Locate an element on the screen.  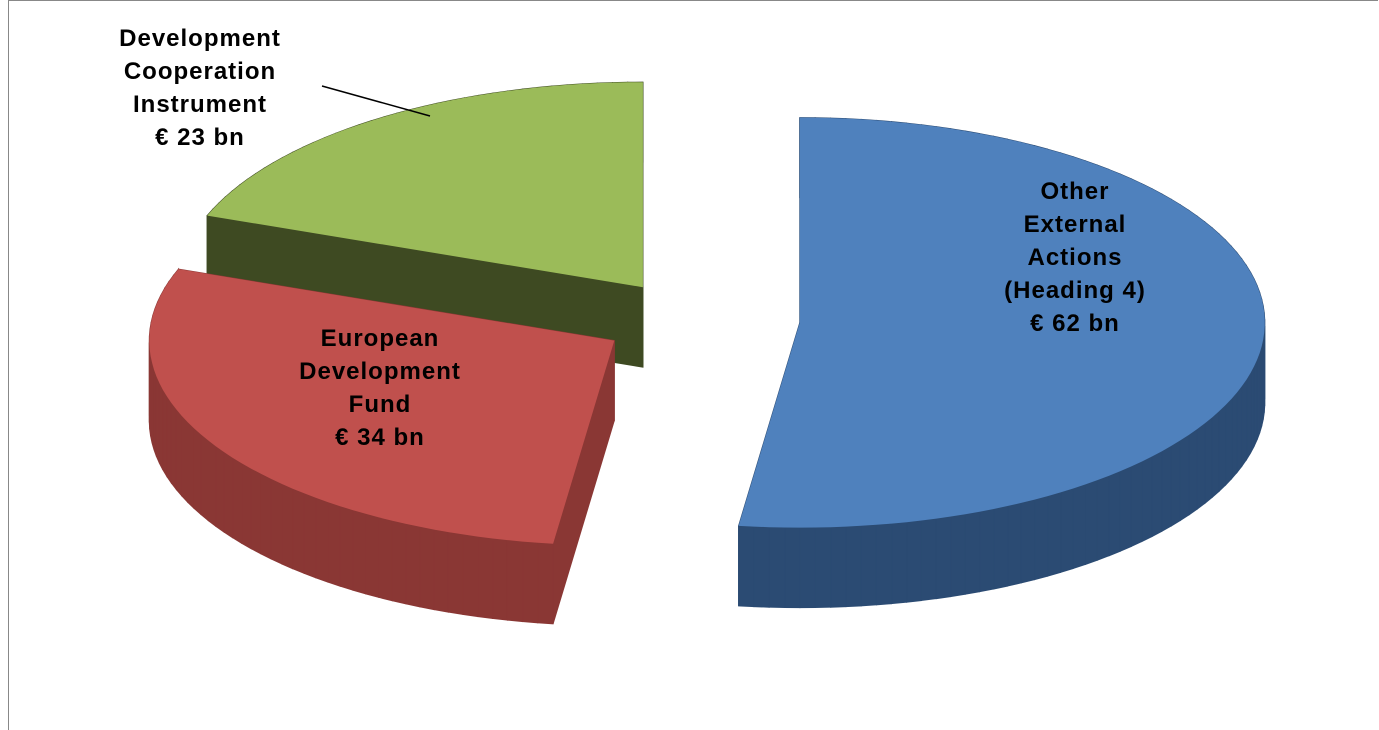
slice-value: € 34 bn is located at coordinates (380, 437).